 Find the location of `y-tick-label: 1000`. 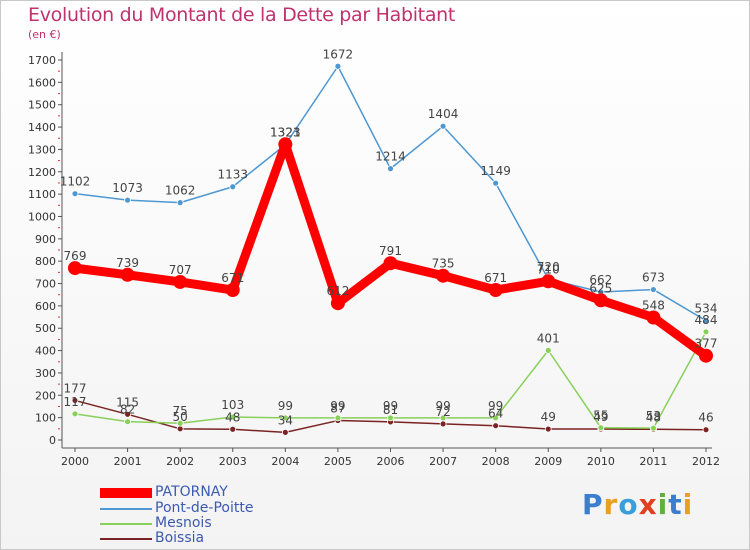

y-tick-label: 1000 is located at coordinates (42, 216).